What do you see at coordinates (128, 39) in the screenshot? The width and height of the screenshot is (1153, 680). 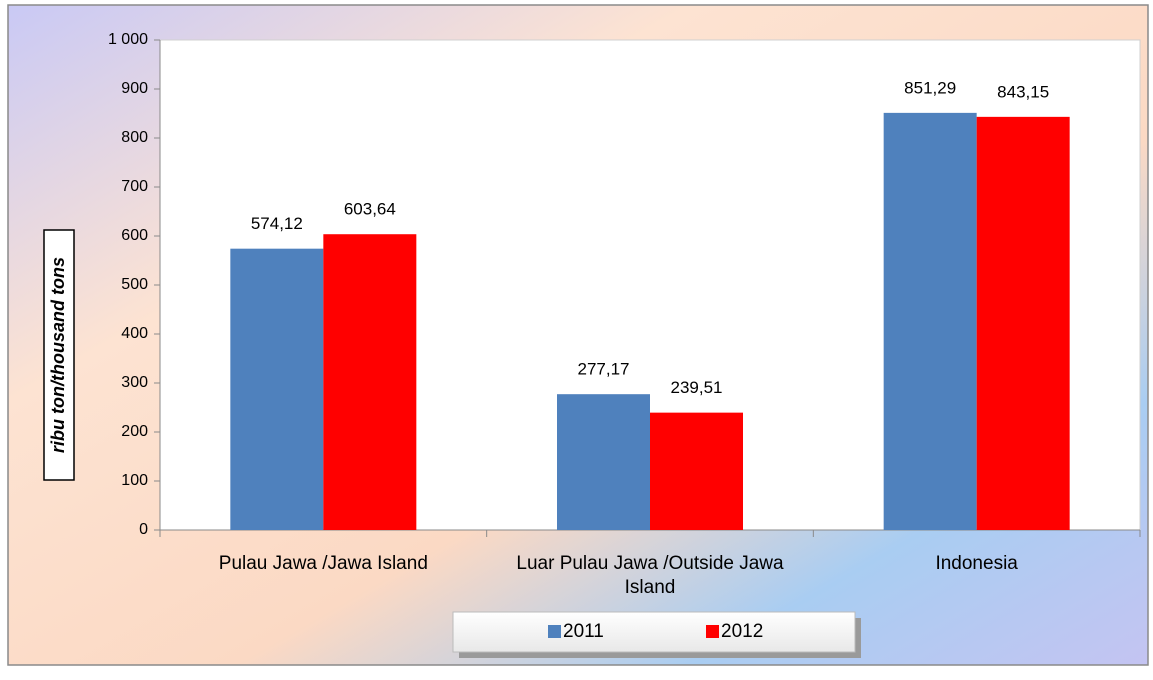 I see `y-tick-label: 1 000` at bounding box center [128, 39].